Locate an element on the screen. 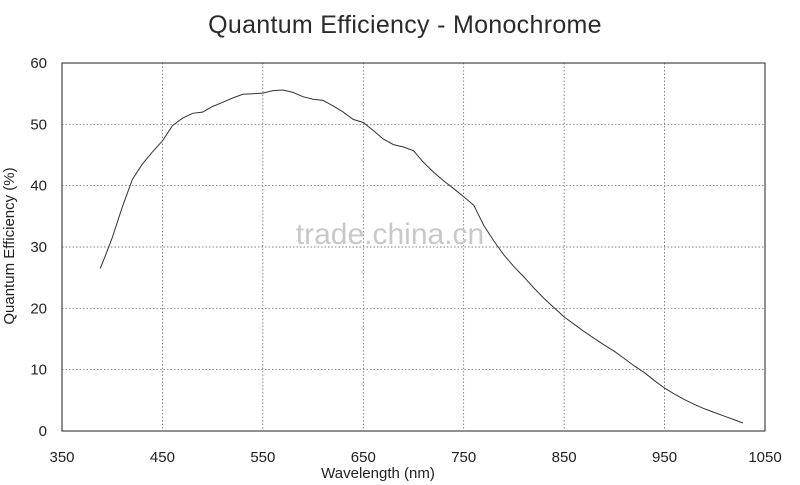 This screenshot has height=485, width=800. x-tick-label: 550 is located at coordinates (262, 457).